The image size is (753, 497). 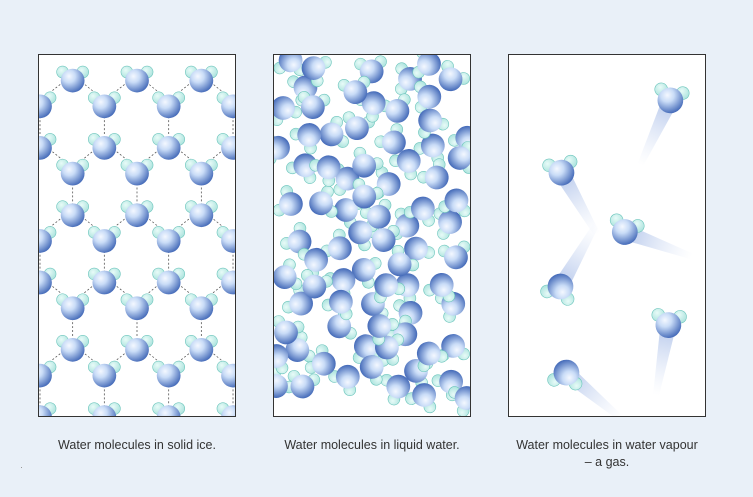 I want to click on caption-line: – a gas., so click(x=607, y=462).